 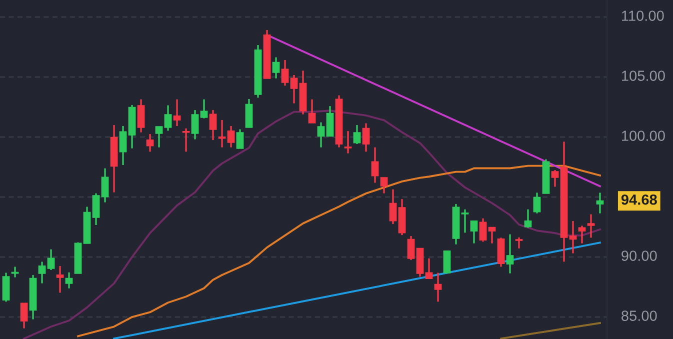 I want to click on text: 94.68, so click(x=639, y=199).